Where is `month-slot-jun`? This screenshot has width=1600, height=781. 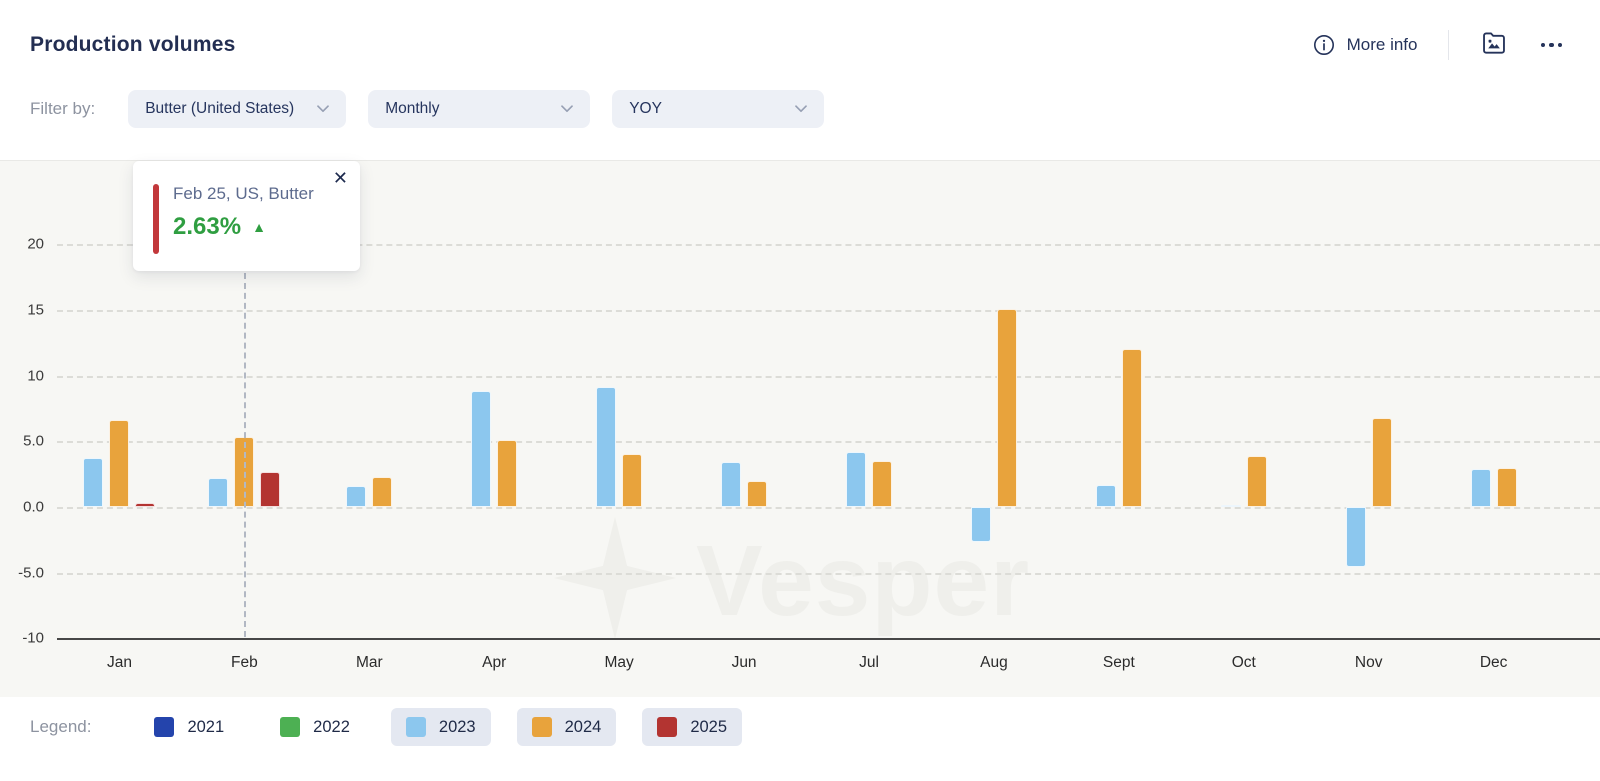 month-slot-jun is located at coordinates (744, 399).